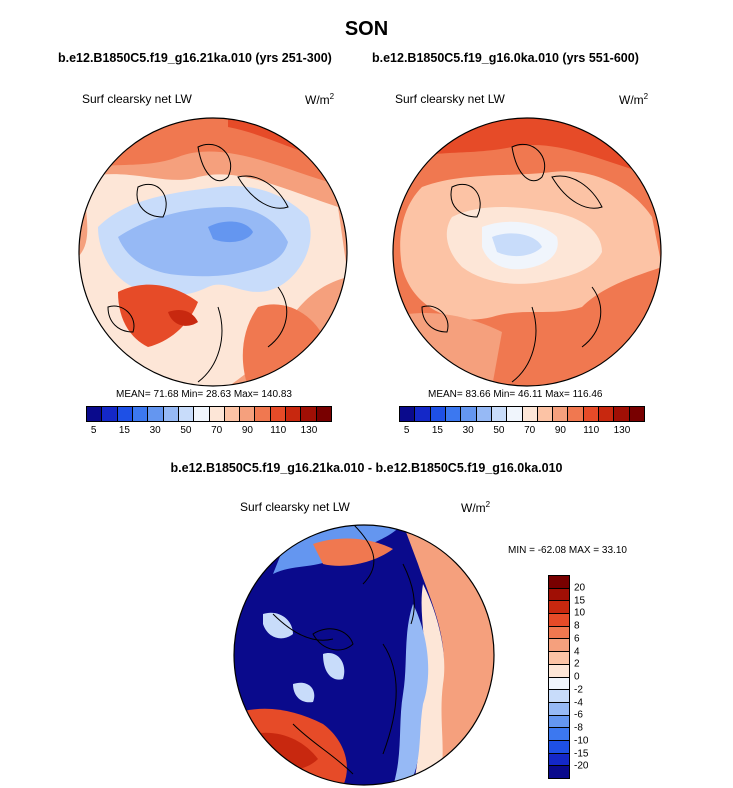  I want to click on diff-colorbar-ticks: 20 15 10 8 6 4 2 0 -2 -4 -6 -8 -10 -15 -20, so click(585, 677).